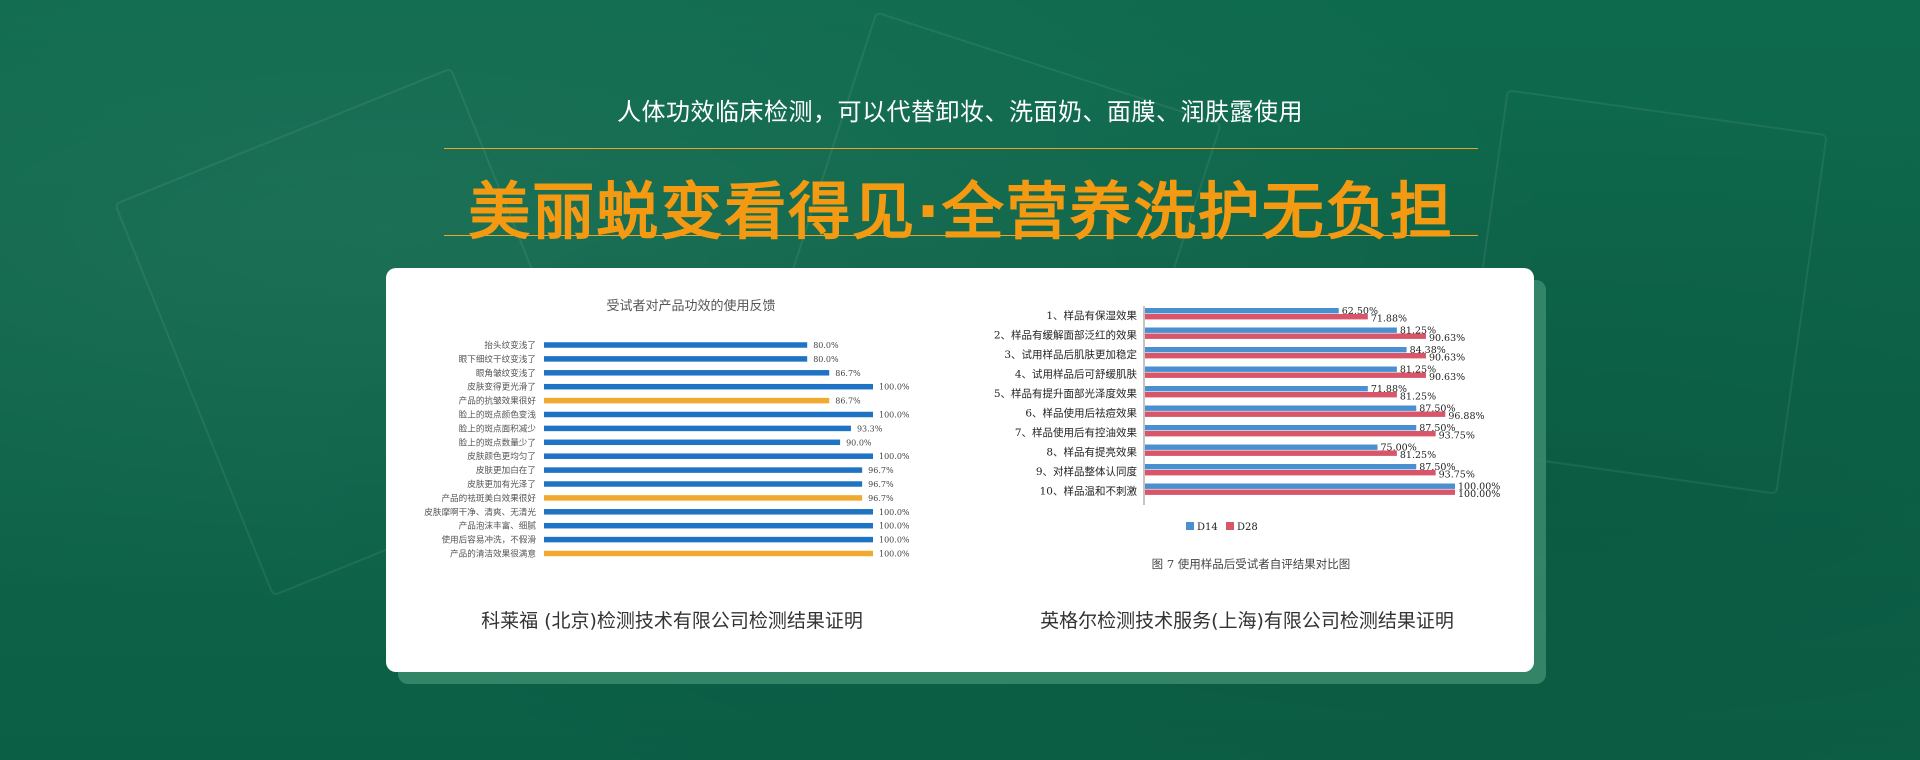 This screenshot has width=1920, height=760. I want to click on category-label: 10、样品温和不刺激, so click(1089, 491).